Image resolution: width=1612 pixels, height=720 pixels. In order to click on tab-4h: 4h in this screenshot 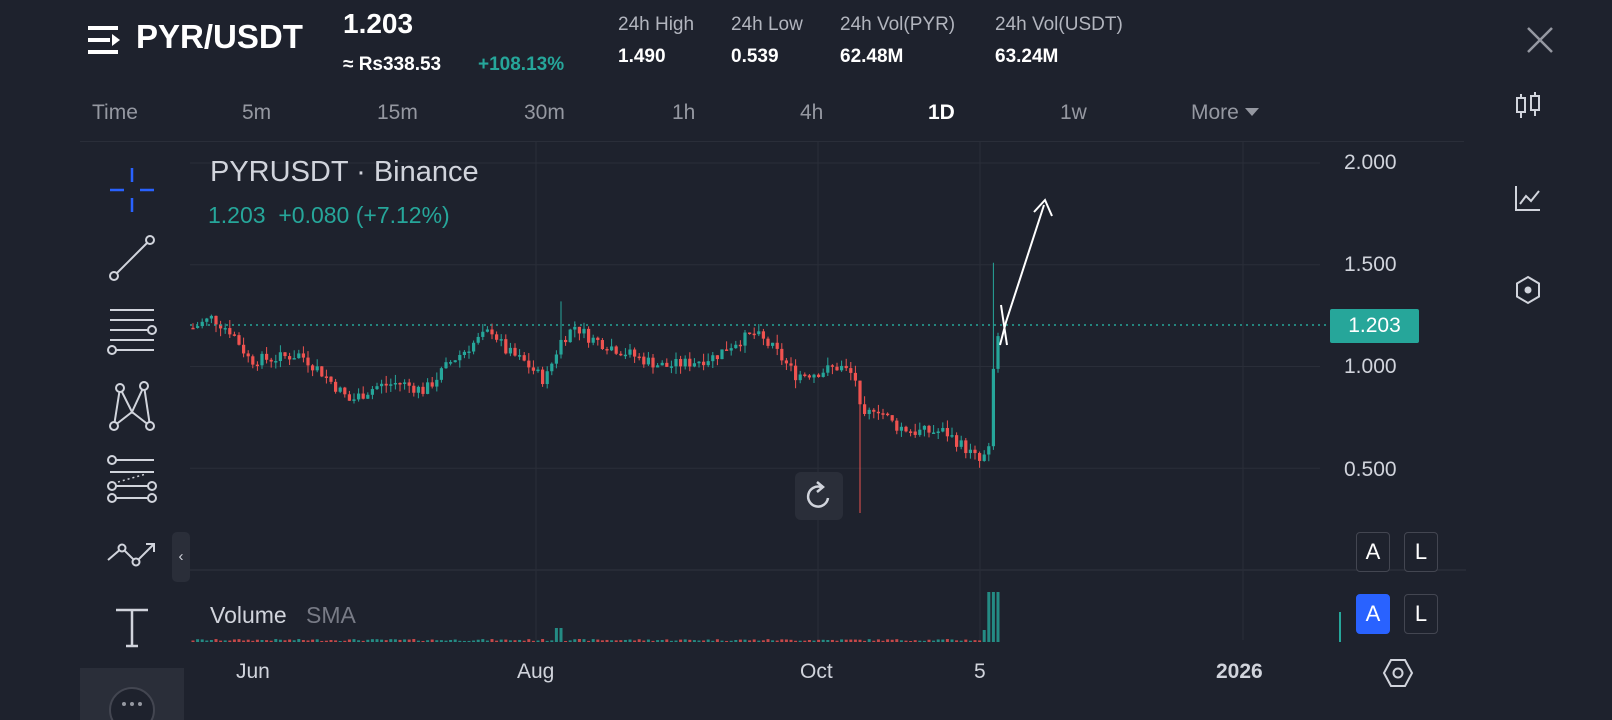, I will do `click(812, 112)`.